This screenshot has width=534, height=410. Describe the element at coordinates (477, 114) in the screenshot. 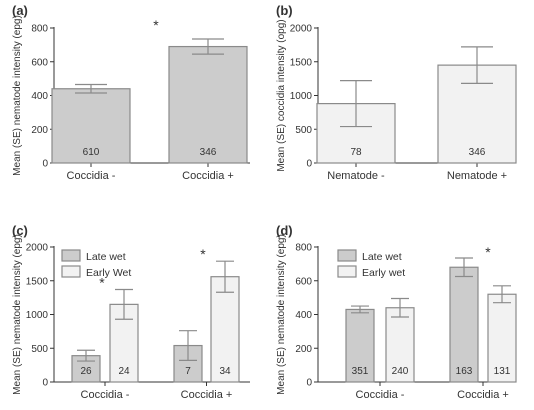

I see `panel-b-bar` at that location.